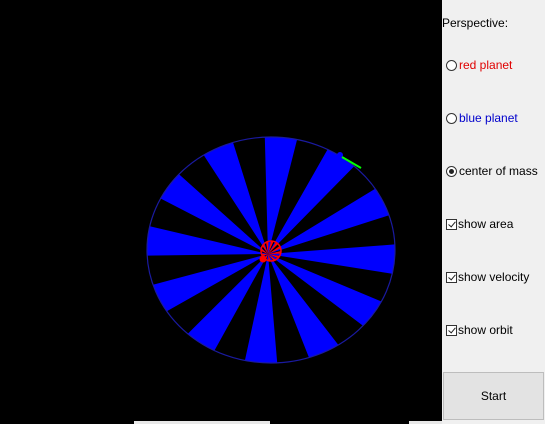  I want to click on checkbox-show-orbit: show orbit, so click(479, 330).